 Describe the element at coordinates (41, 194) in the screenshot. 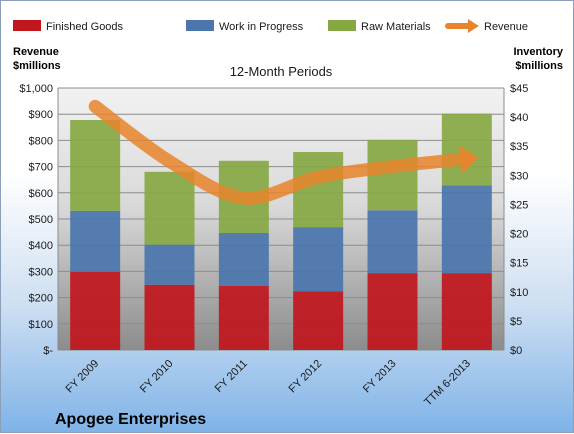

I see `left-tick-label: $600` at that location.